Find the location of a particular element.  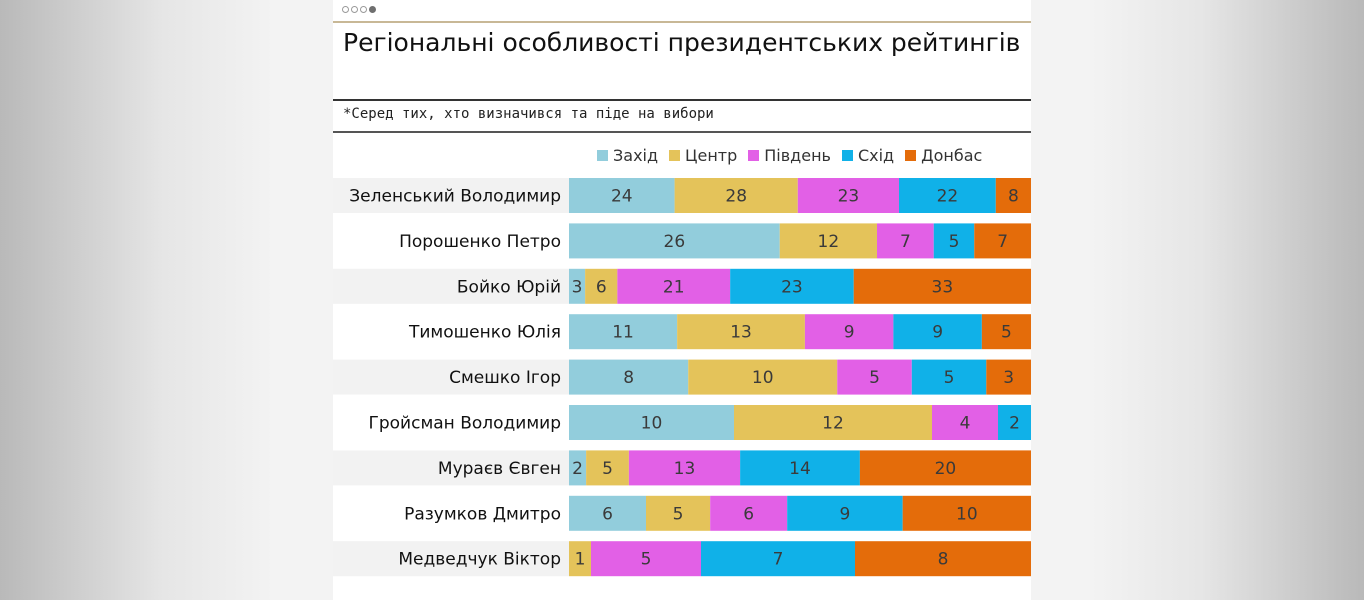

legend-item: Схід is located at coordinates (868, 155).